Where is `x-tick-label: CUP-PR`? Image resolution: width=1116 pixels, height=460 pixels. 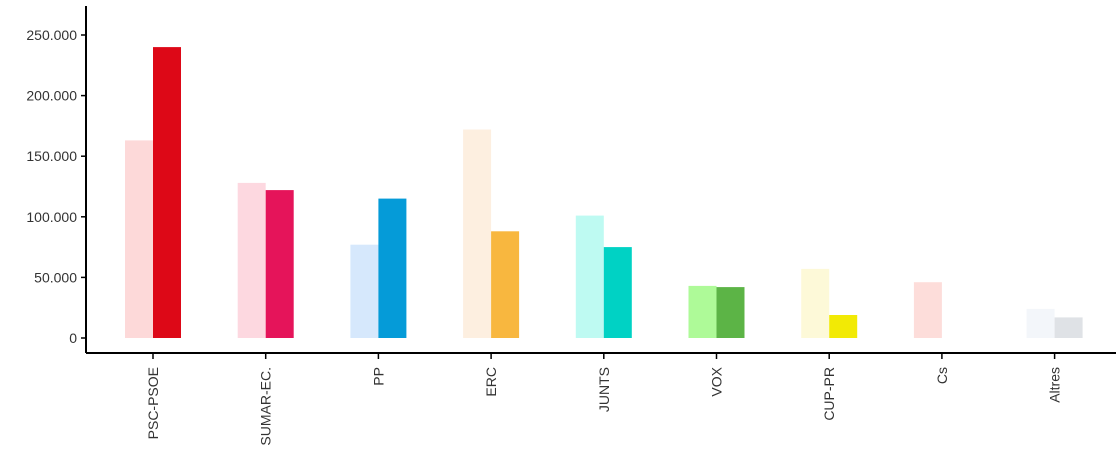 x-tick-label: CUP-PR is located at coordinates (829, 394).